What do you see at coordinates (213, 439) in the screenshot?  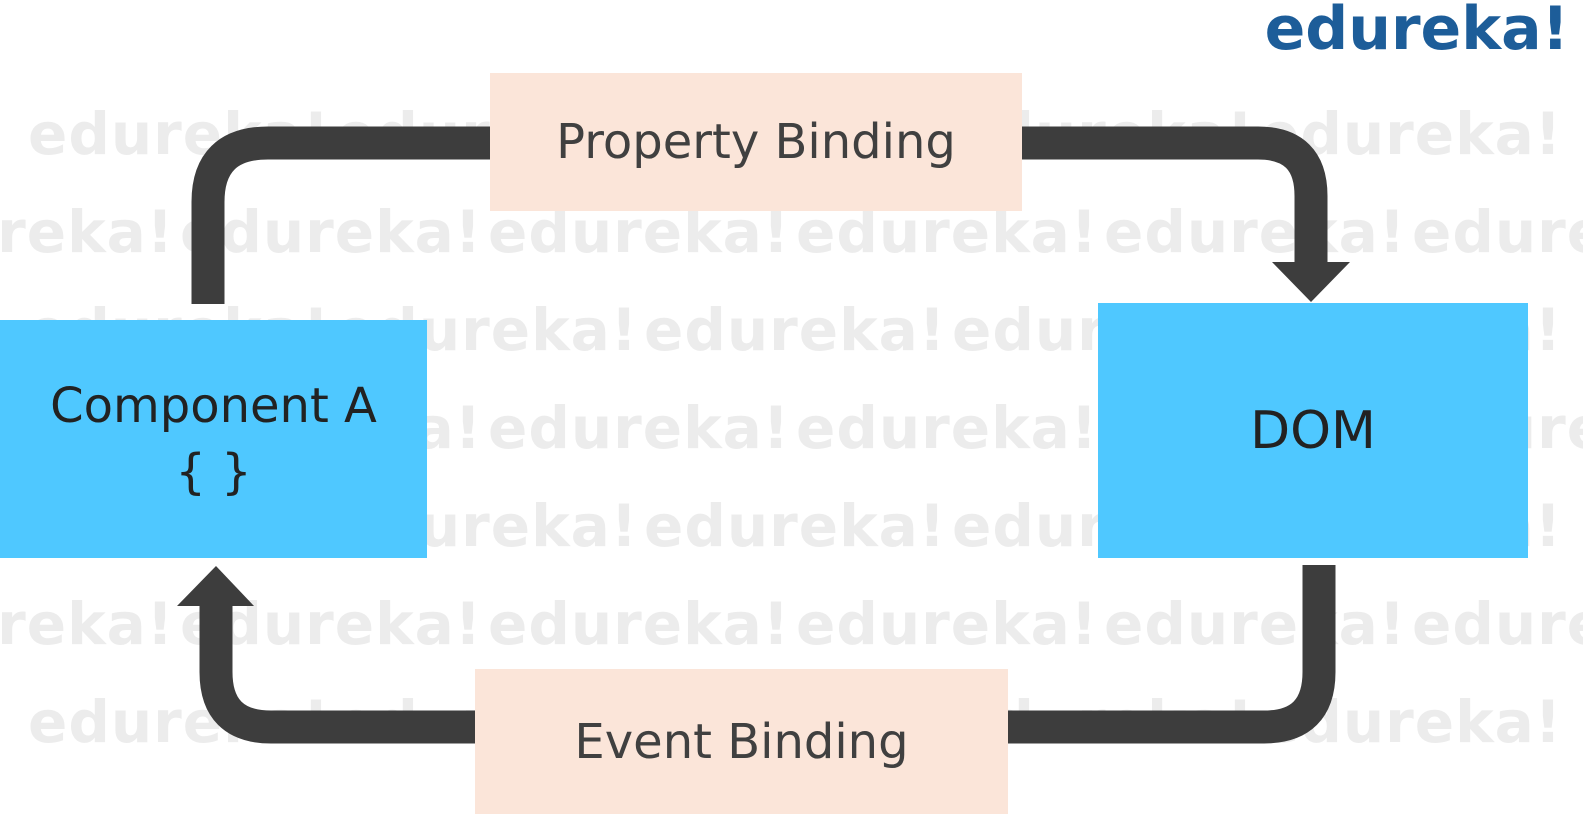 I see `component-a-node: Component A { }` at bounding box center [213, 439].